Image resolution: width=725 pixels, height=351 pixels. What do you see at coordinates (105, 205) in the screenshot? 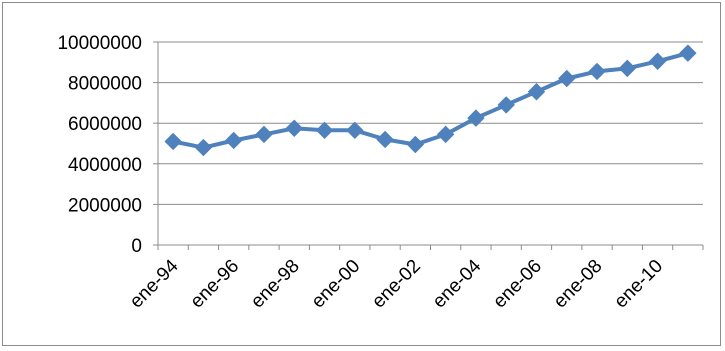
I see `y-tick-label: 2000000` at bounding box center [105, 205].